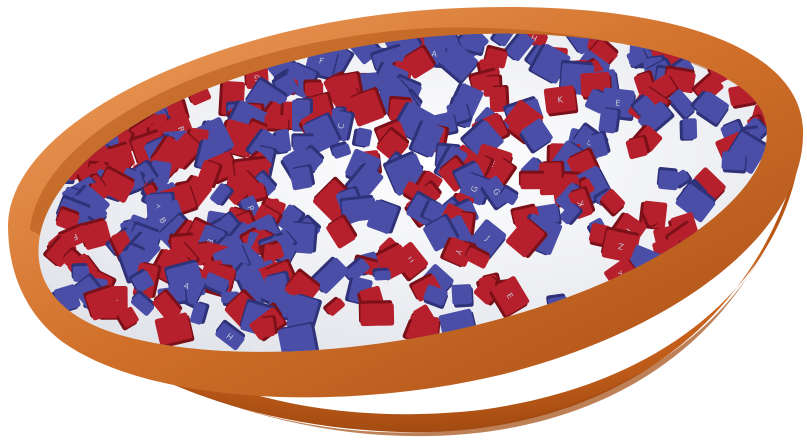  I want to click on red-keycap: E, so click(509, 297).